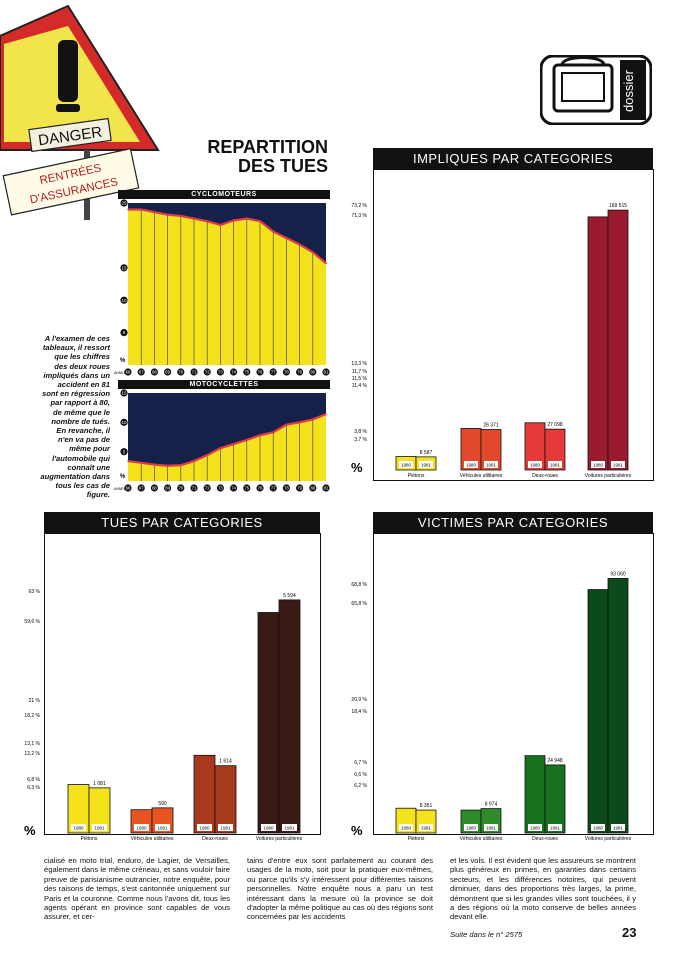 The width and height of the screenshot is (686, 971). What do you see at coordinates (180, 488) in the screenshot?
I see `moto-year-label: 70` at bounding box center [180, 488].